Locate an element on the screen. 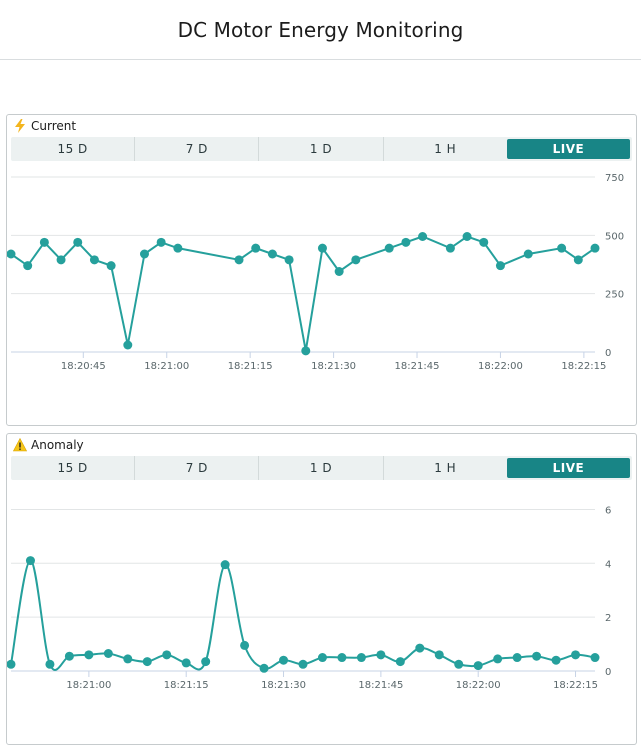 Image resolution: width=641 pixels, height=750 pixels. current-y-tick-label: 250 is located at coordinates (614, 295).